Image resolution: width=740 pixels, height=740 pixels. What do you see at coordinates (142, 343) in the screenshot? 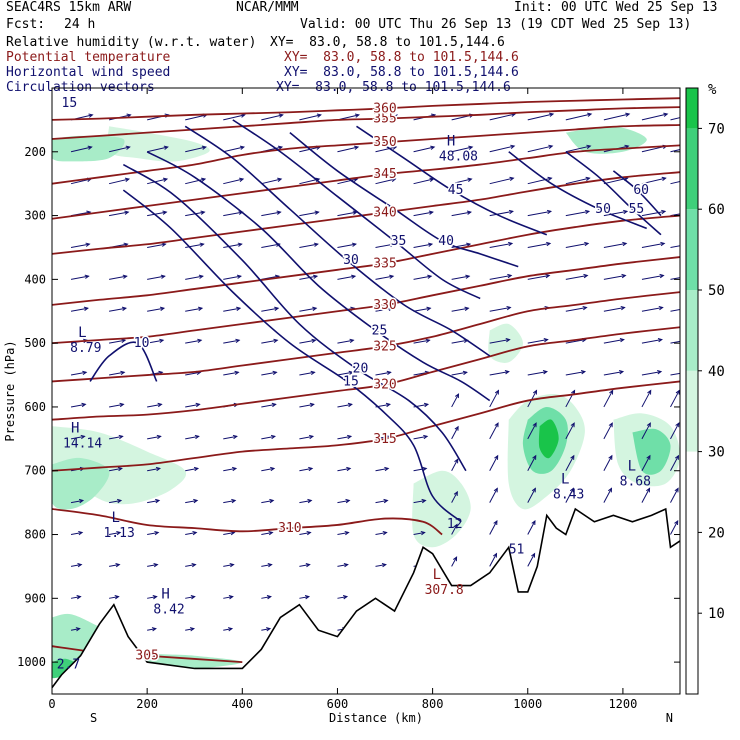
I see `wind-label-10: 10` at bounding box center [142, 343].